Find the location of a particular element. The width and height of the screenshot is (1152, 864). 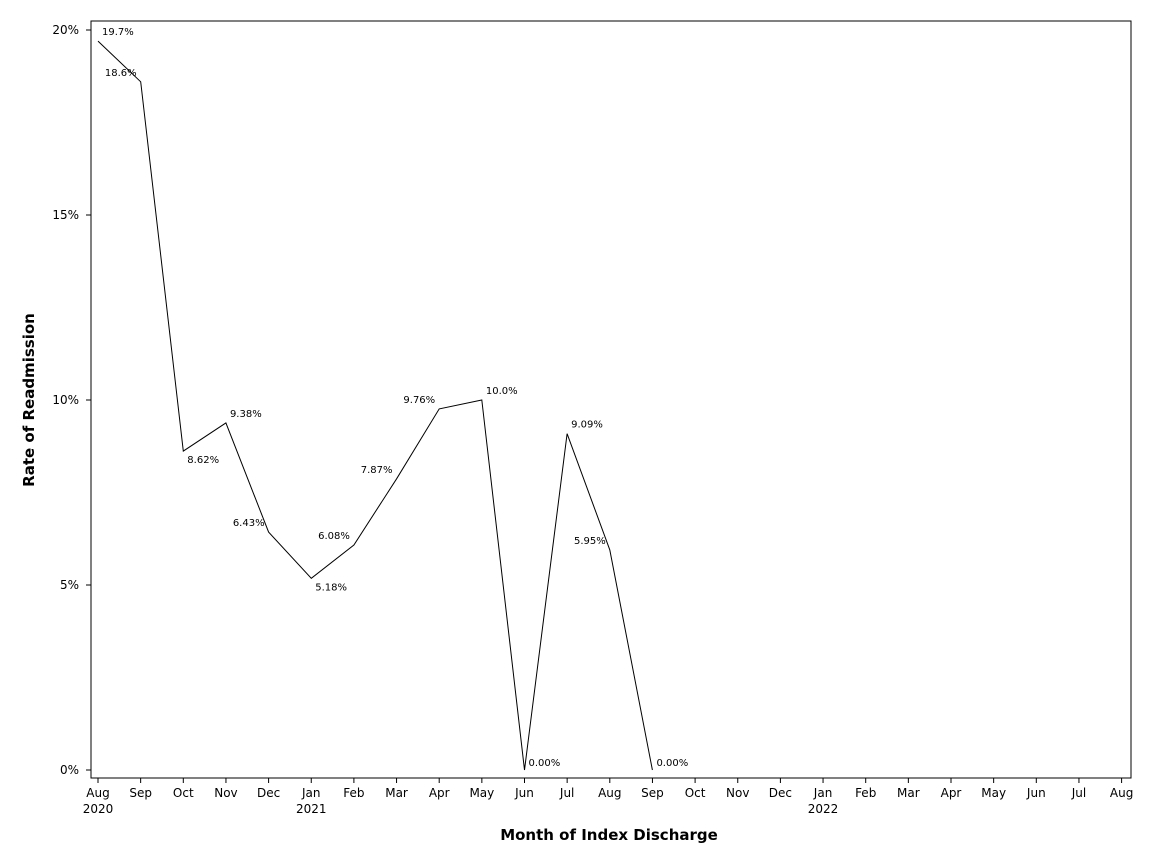

data-label: 19.7% is located at coordinates (118, 32).